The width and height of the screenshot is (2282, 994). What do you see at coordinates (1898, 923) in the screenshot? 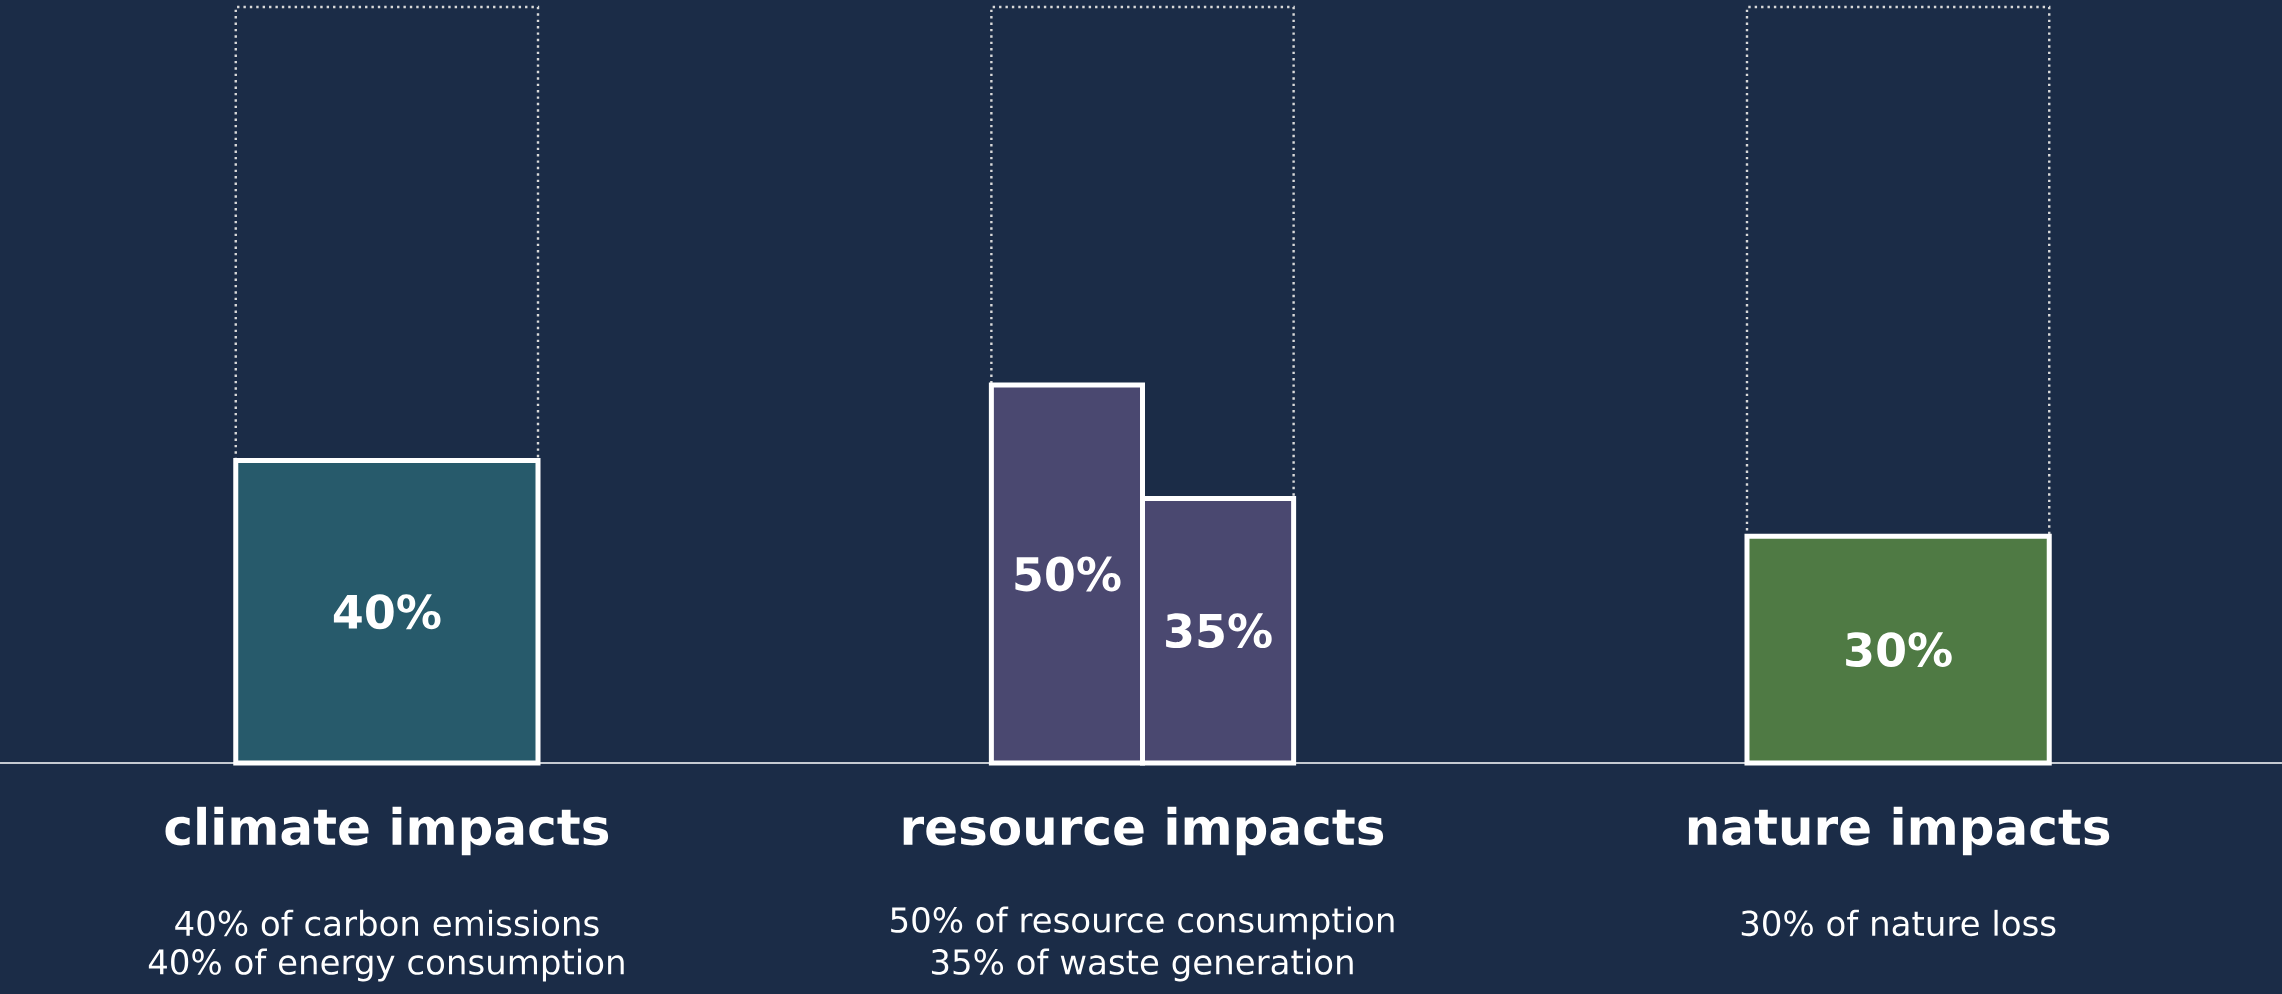
I see `text: 30% of nature loss` at bounding box center [1898, 923].